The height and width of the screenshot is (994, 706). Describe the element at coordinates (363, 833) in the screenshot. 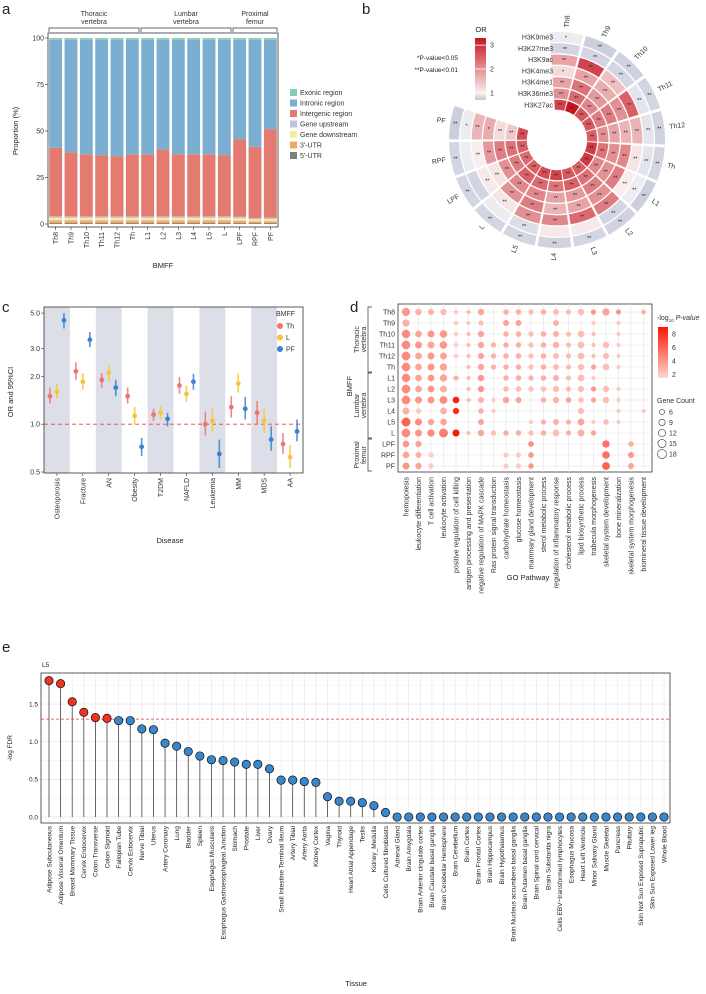

I see `x-tick-label: Testis` at that location.